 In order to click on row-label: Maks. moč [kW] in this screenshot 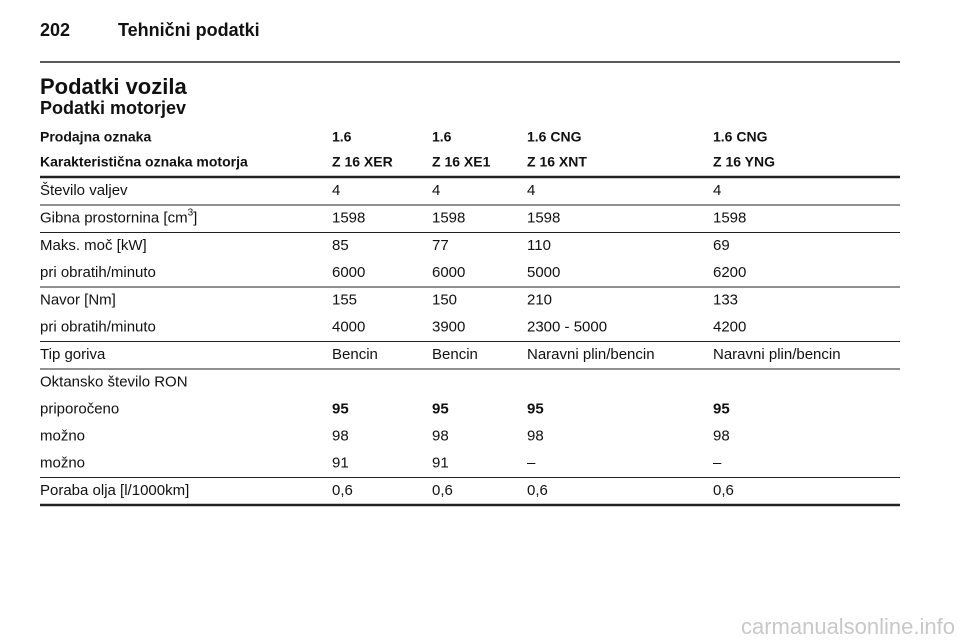, I will do `click(93, 245)`.